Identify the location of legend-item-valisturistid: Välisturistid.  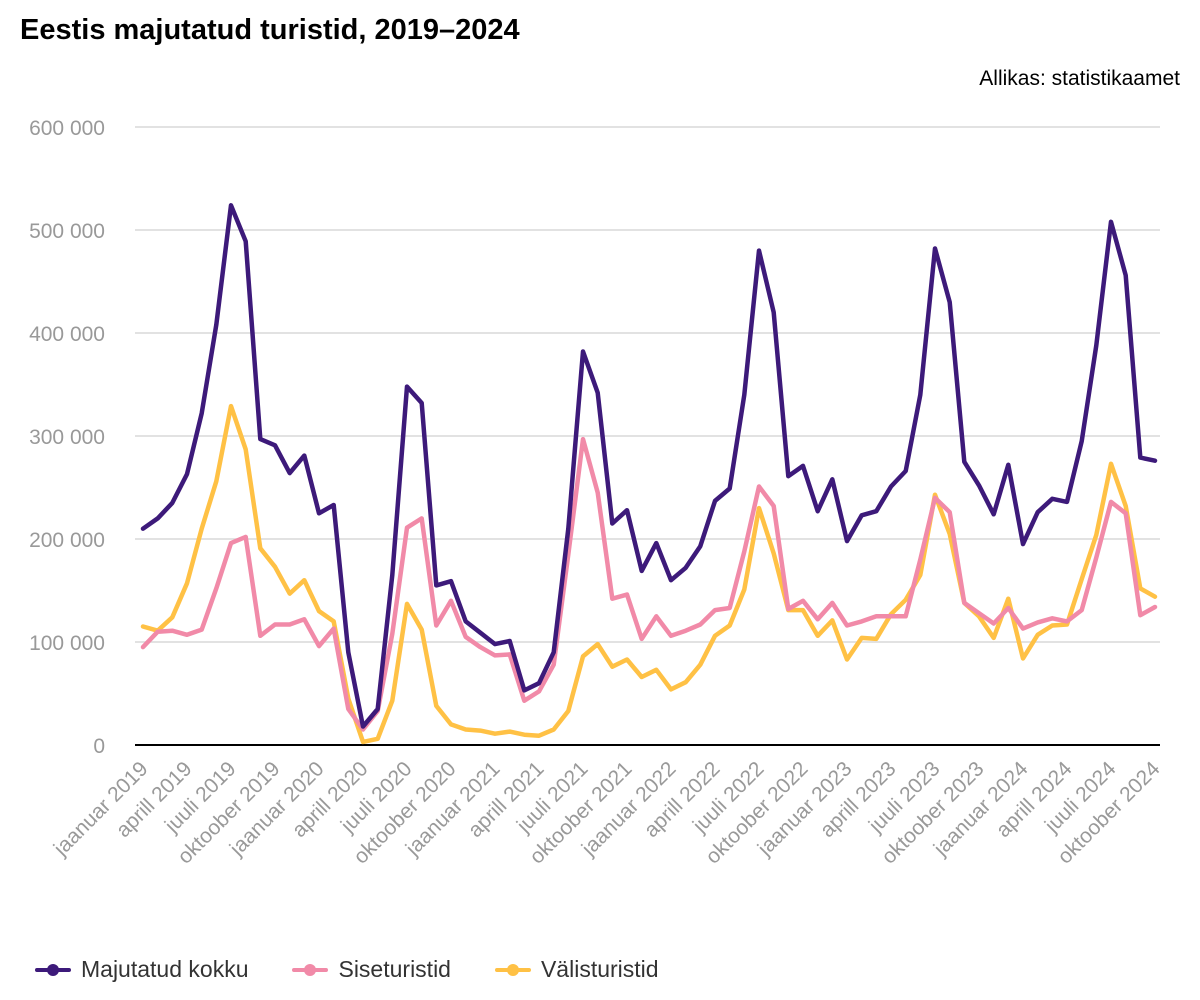
(576, 969).